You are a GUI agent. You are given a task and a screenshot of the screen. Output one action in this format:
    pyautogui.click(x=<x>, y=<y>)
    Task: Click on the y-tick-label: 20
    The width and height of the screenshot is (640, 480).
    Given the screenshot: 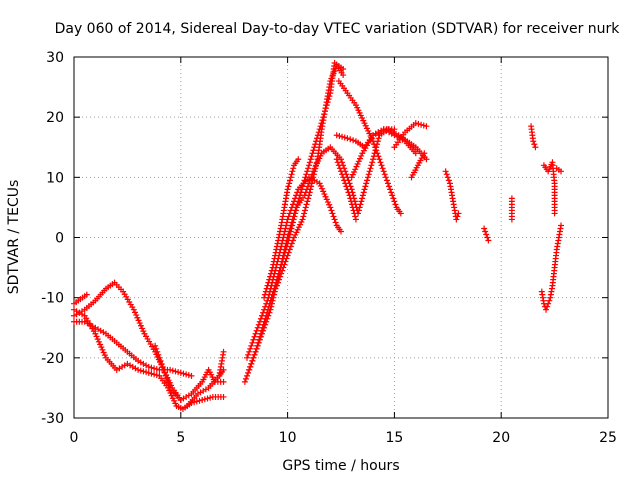 What is the action you would take?
    pyautogui.click(x=55, y=118)
    